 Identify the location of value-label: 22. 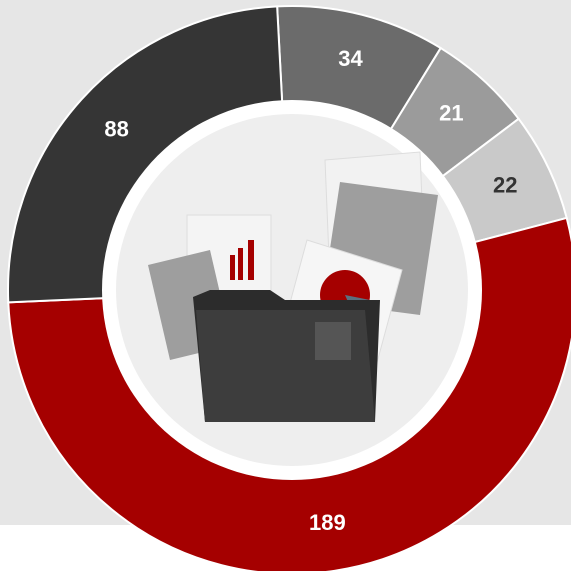
(505, 184).